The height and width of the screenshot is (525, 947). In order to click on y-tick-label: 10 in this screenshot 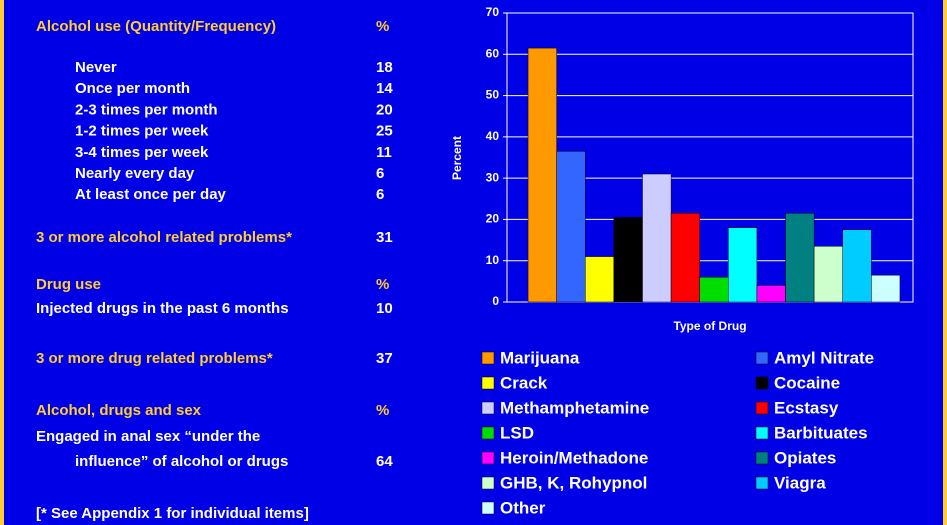, I will do `click(493, 260)`.